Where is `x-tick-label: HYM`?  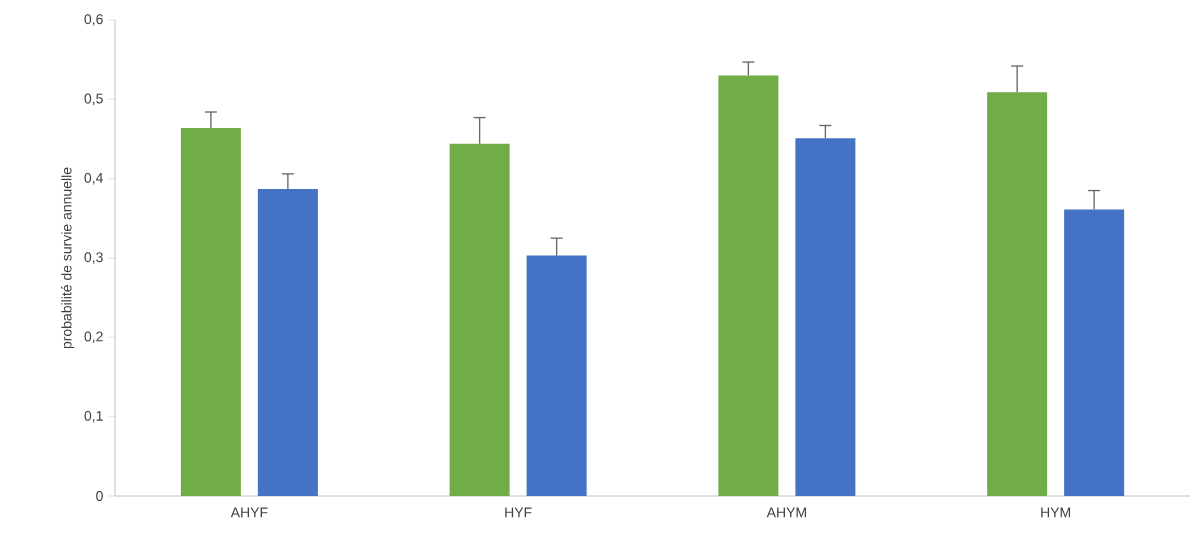 x-tick-label: HYM is located at coordinates (1056, 512).